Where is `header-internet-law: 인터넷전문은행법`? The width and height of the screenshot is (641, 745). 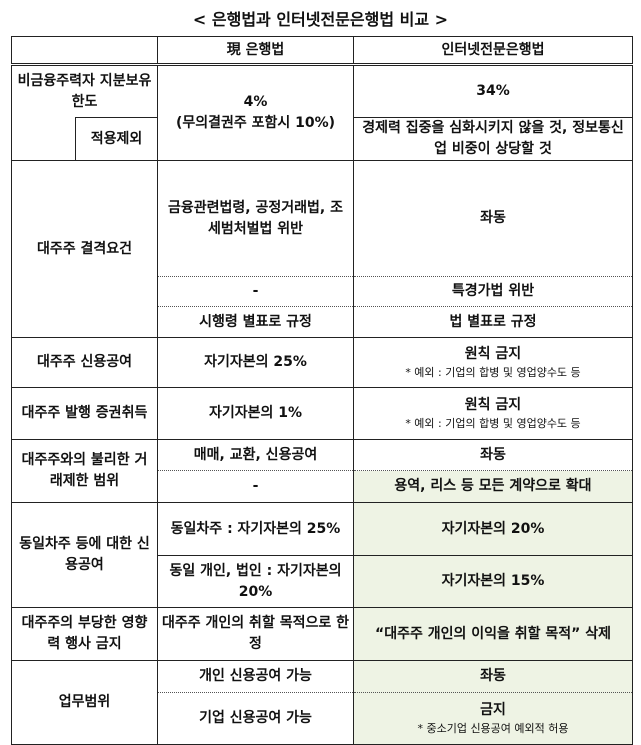 header-internet-law: 인터넷전문은행법 is located at coordinates (493, 51).